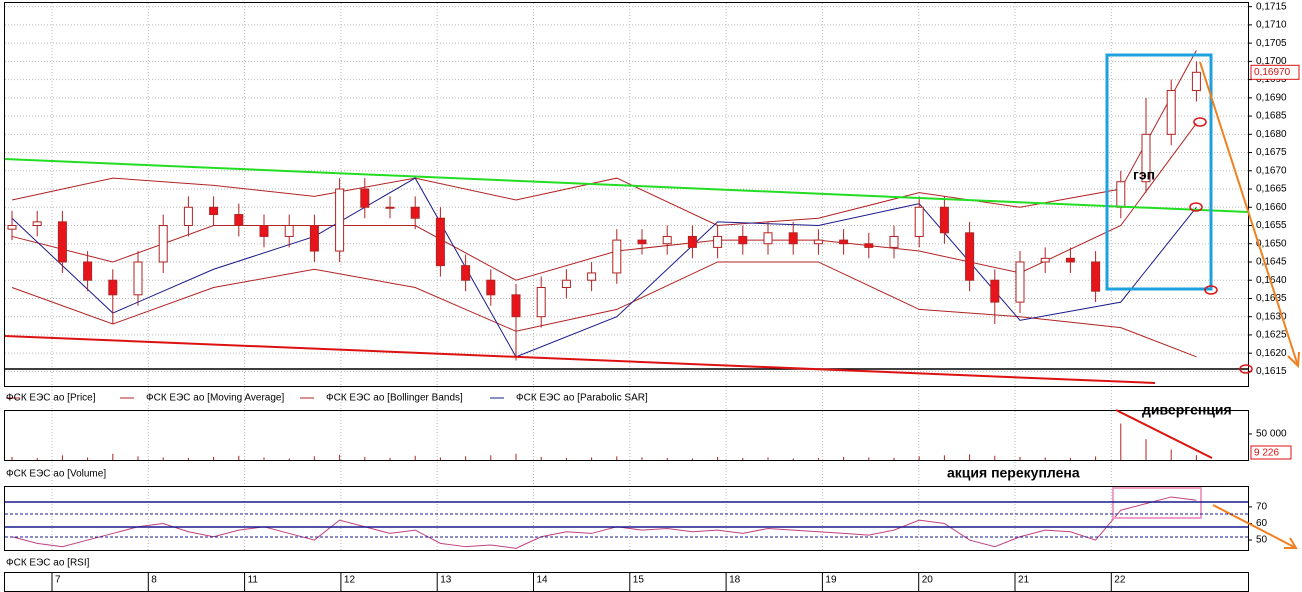 This screenshot has height=592, width=1302. I want to click on y-tick-label: 0,1655, so click(1271, 225).